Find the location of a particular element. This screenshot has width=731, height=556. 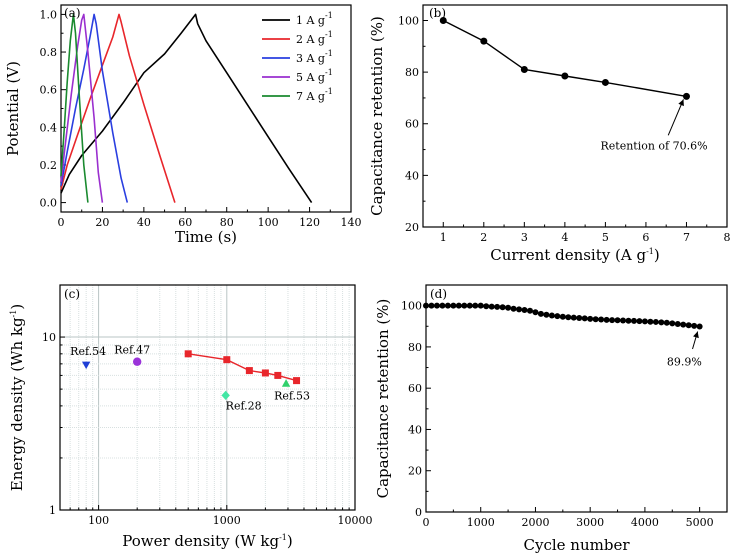

x-tick-label-d: 2000 is located at coordinates (535, 522).